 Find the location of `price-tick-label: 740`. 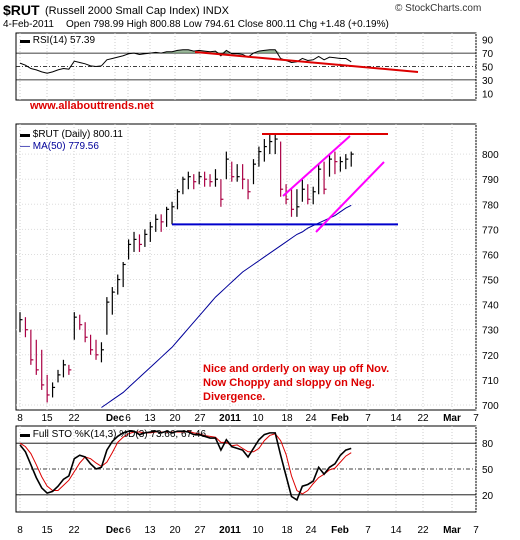

price-tick-label: 740 is located at coordinates (490, 306).